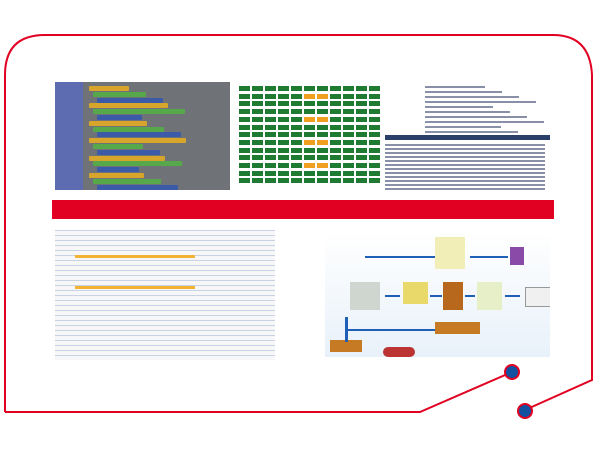 The height and width of the screenshot is (450, 600). I want to click on status-grid-screenshot, so click(309, 137).